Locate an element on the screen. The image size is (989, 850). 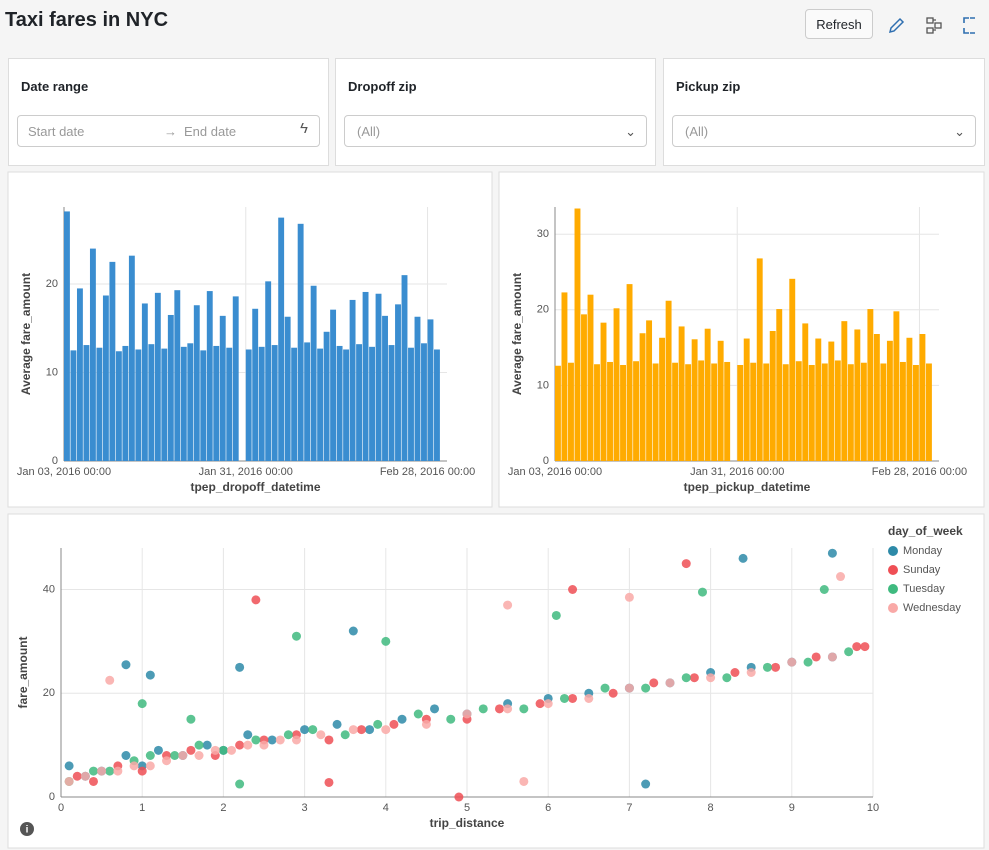
refresh-button: Refresh is located at coordinates (839, 24).